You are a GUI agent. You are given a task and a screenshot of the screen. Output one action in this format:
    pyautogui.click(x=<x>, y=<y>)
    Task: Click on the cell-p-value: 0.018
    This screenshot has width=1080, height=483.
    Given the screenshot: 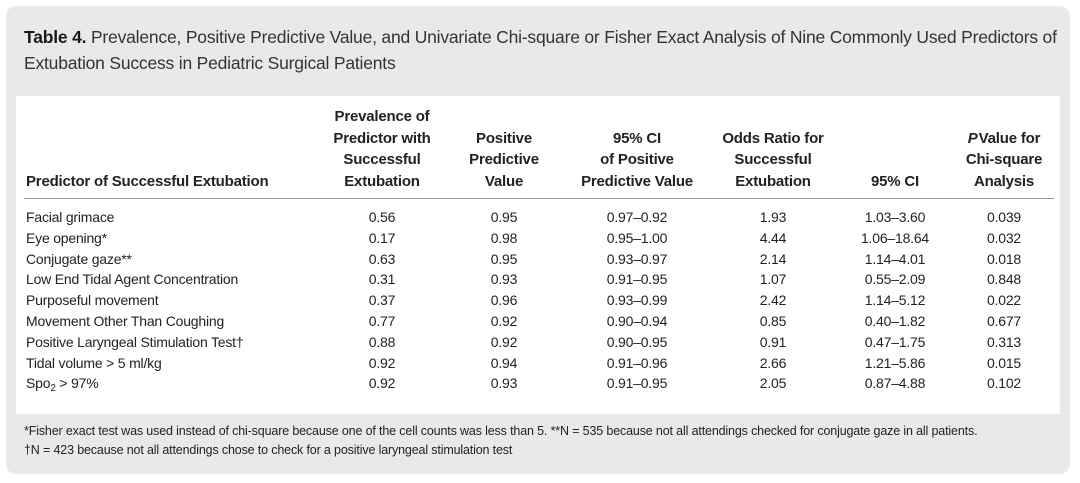 What is the action you would take?
    pyautogui.click(x=1004, y=258)
    